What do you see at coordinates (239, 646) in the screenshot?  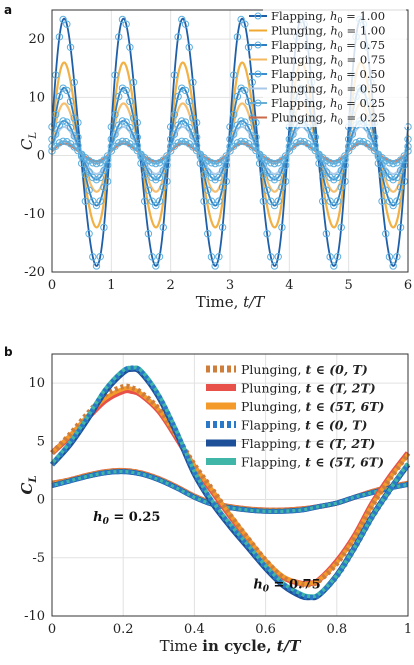 I see `x-label-bold: in cycle,` at bounding box center [239, 646].